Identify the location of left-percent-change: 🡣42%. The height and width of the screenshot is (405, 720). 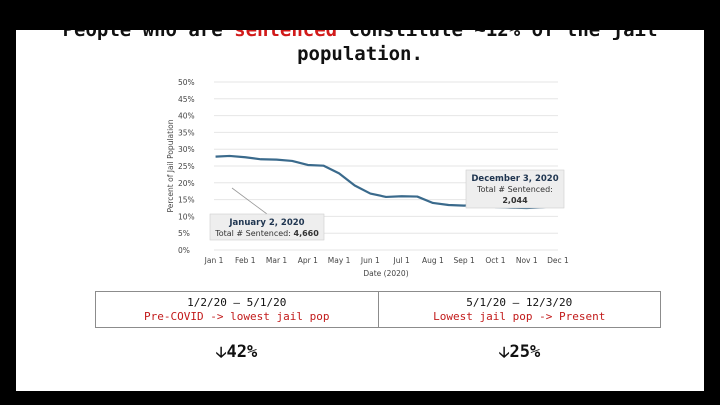
(236, 354).